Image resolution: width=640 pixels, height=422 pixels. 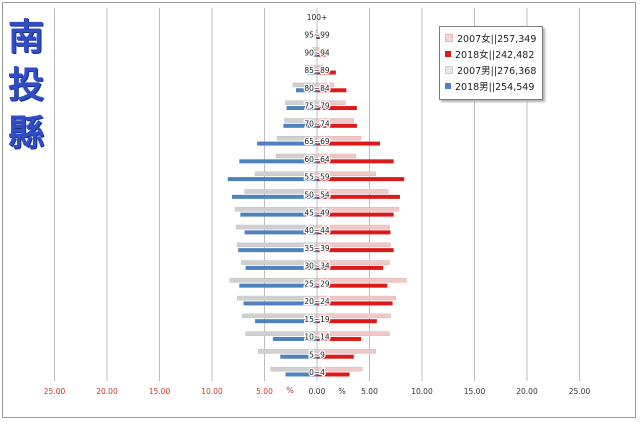 What do you see at coordinates (493, 70) in the screenshot?
I see `legend-item-2007-male: 2007男||276,368` at bounding box center [493, 70].